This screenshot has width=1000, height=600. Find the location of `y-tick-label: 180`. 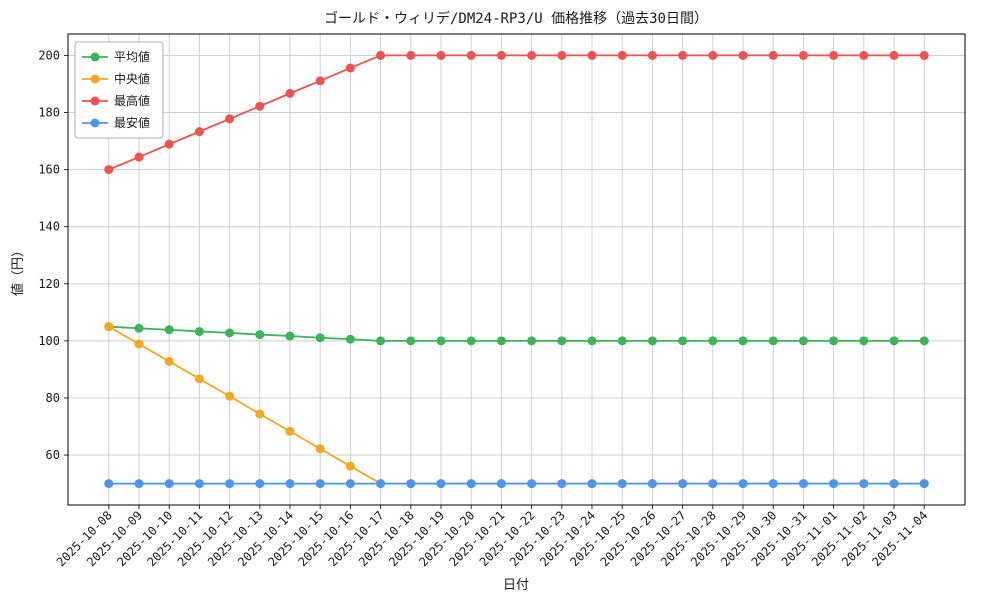

y-tick-label: 180 is located at coordinates (49, 113).